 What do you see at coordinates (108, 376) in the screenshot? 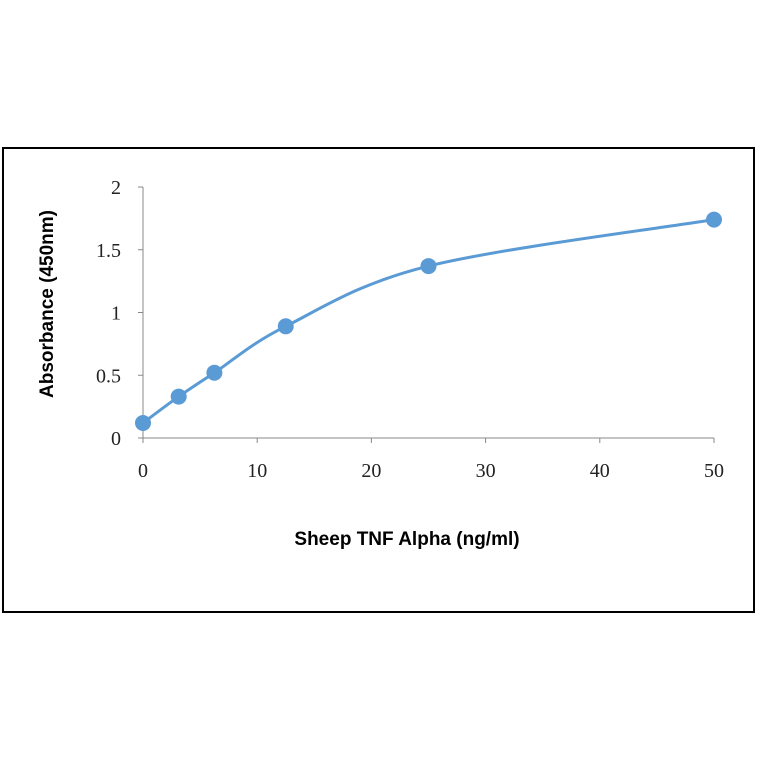
I see `y-tick-label: 0.5` at bounding box center [108, 376].